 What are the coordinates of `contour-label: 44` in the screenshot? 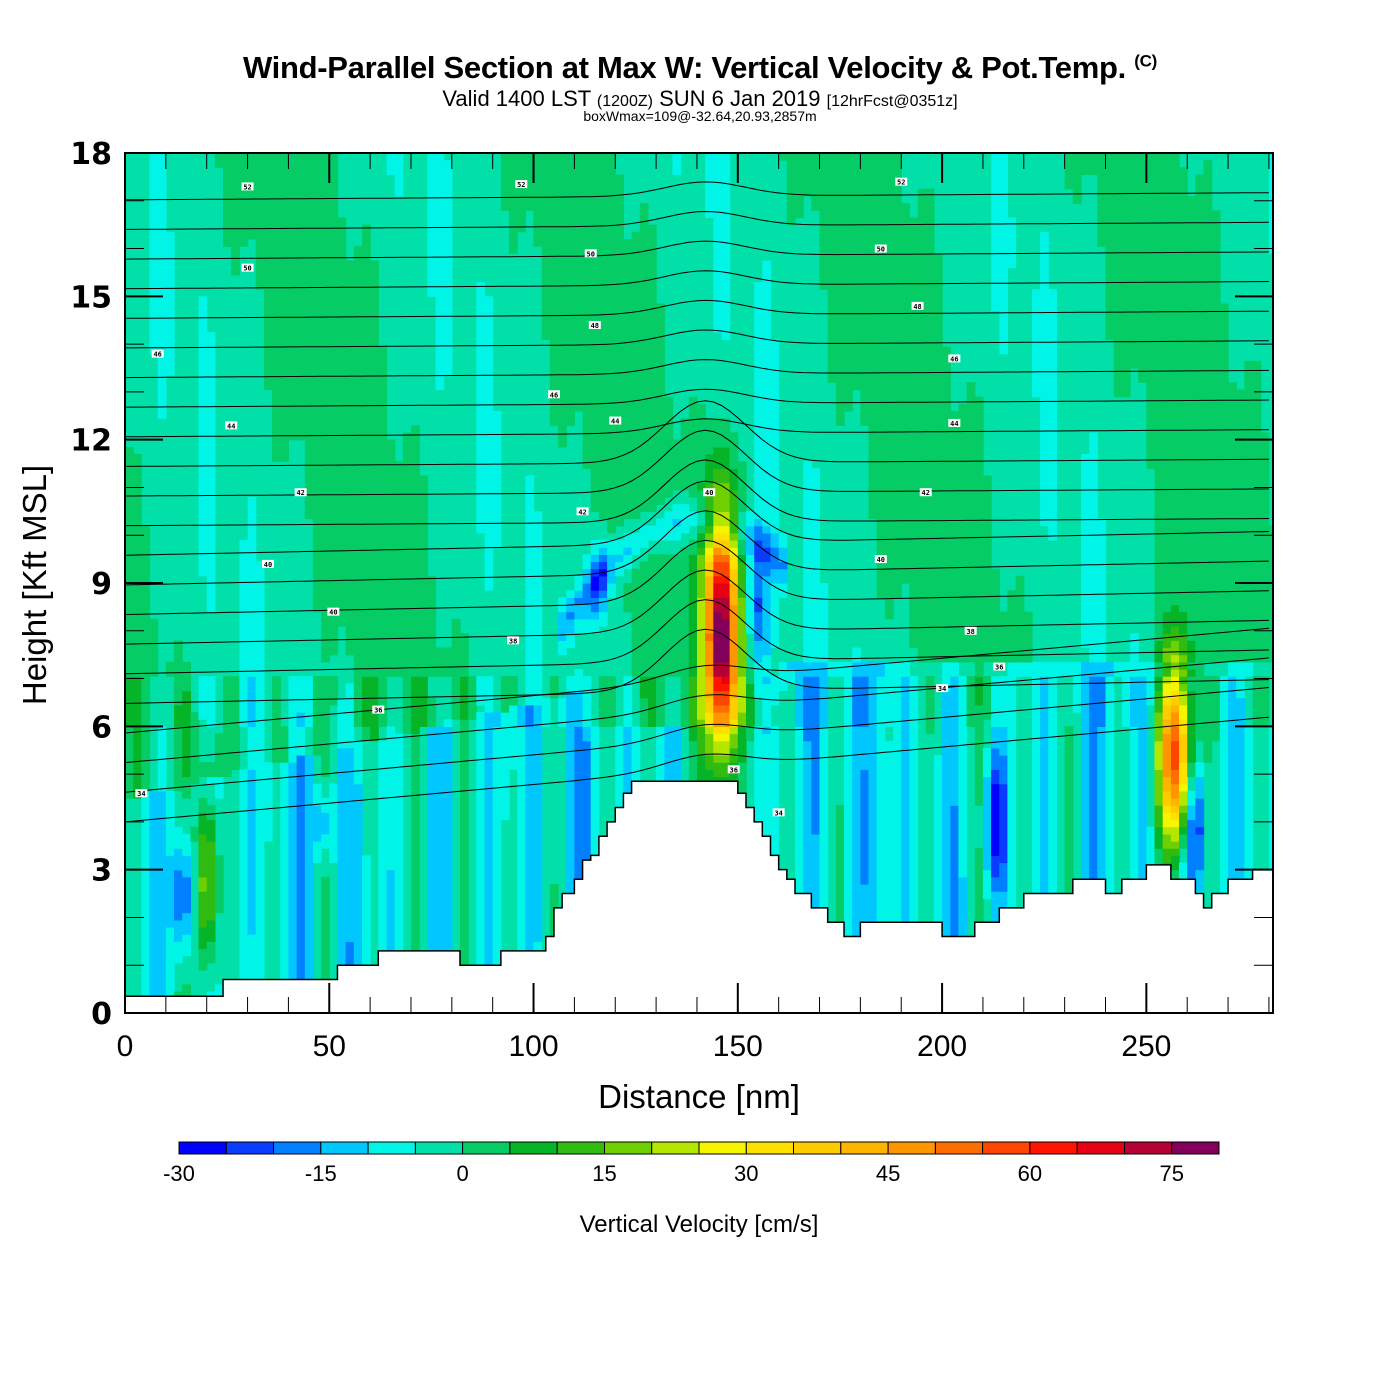 It's located at (954, 423).